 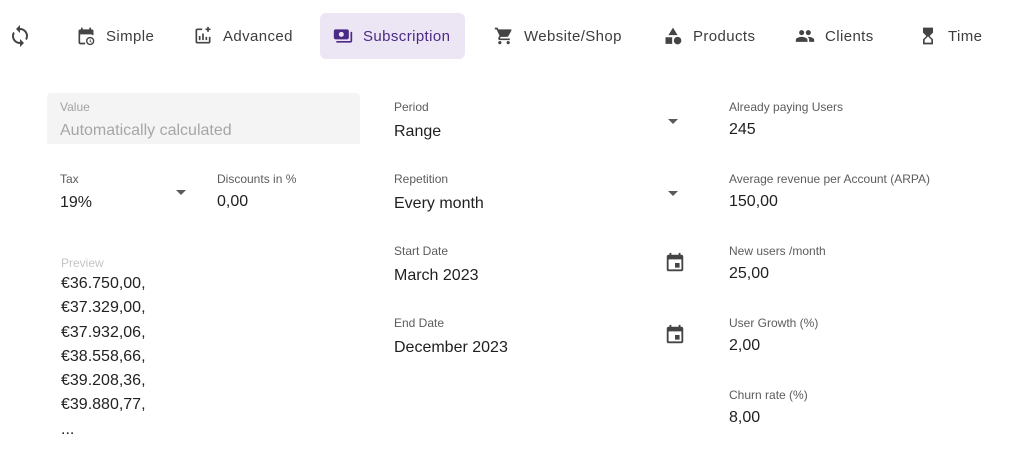 What do you see at coordinates (519, 265) in the screenshot?
I see `start-date-field: Start Date March 2023` at bounding box center [519, 265].